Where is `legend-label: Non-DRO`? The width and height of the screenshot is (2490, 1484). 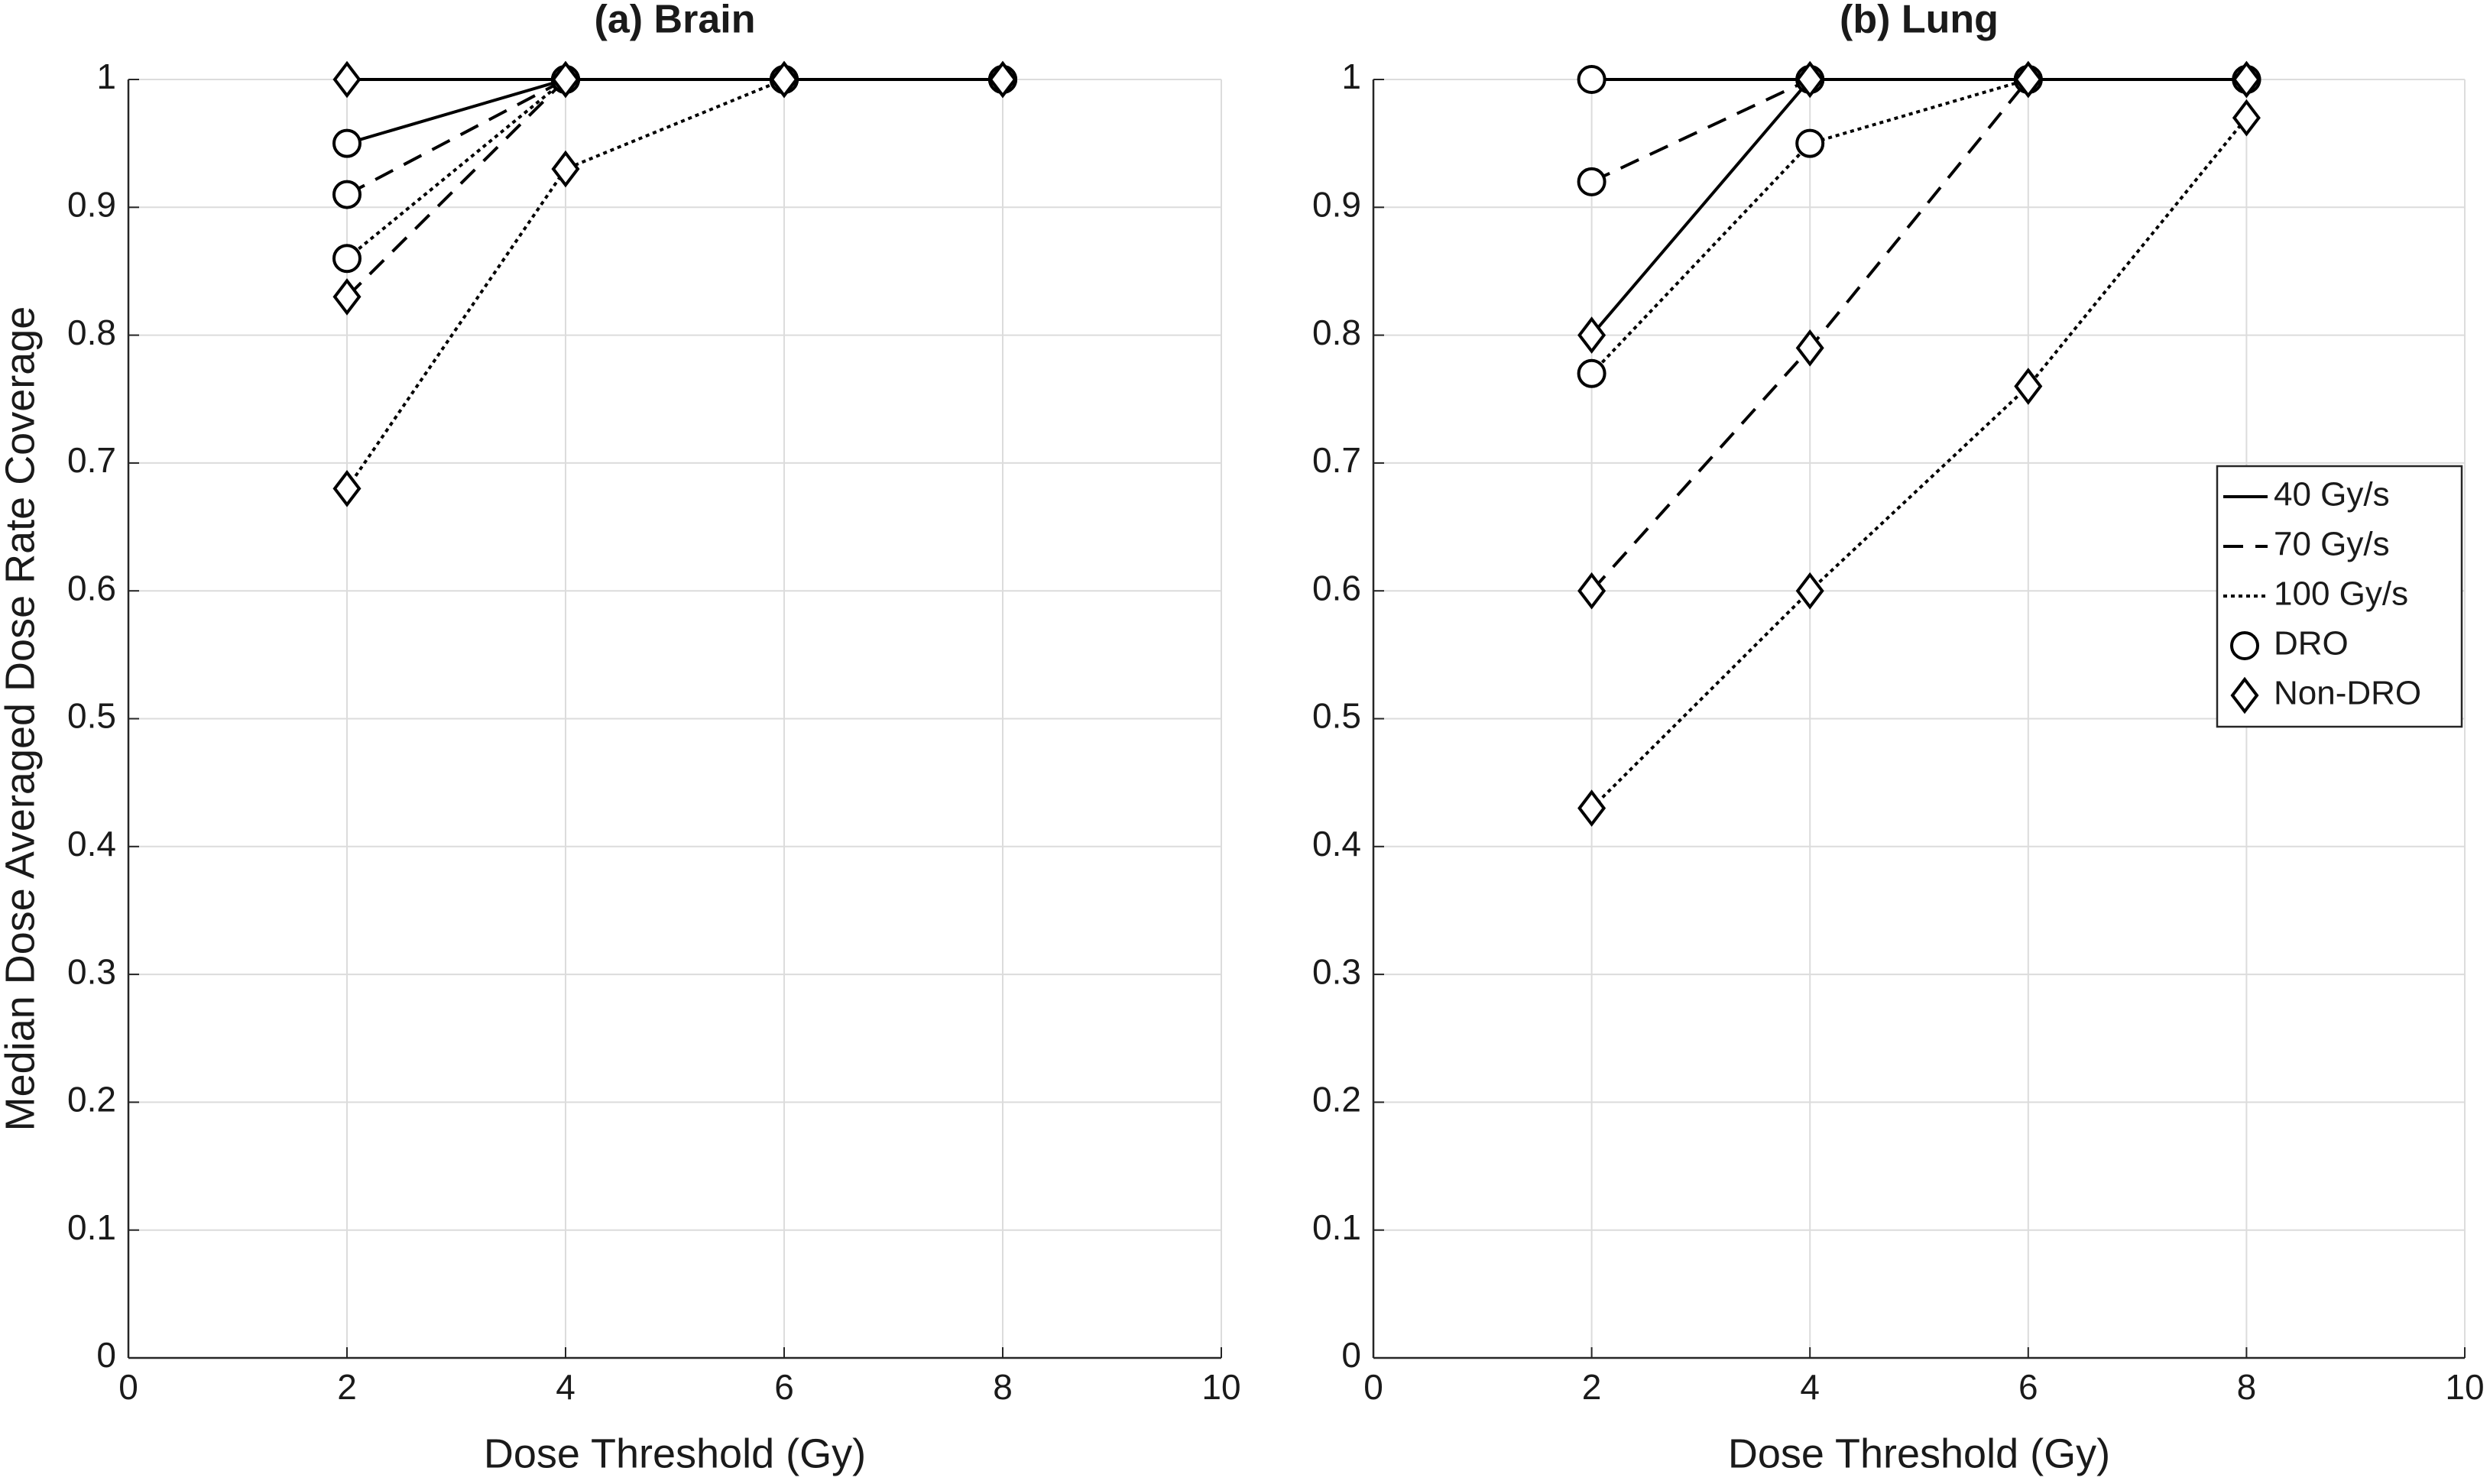
legend-label: Non-DRO is located at coordinates (2347, 694).